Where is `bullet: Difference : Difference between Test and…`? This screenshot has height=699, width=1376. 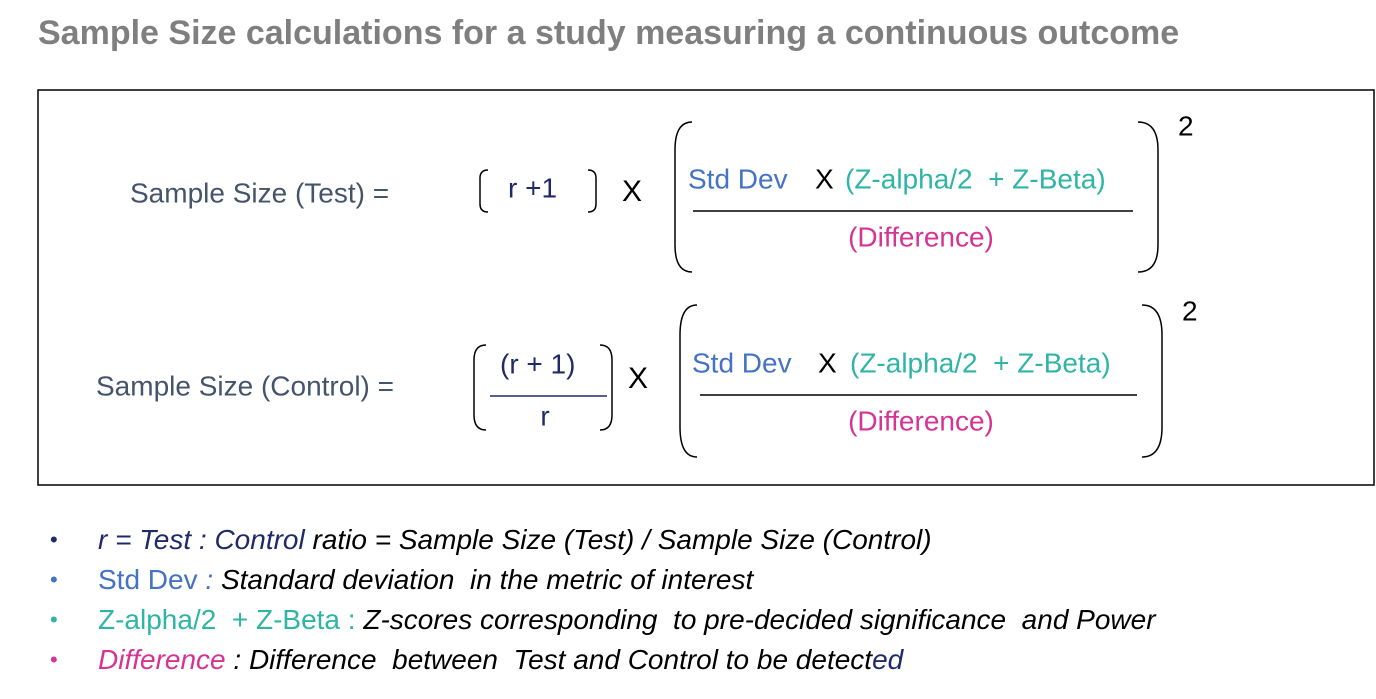 bullet: Difference : Difference between Test and… is located at coordinates (603, 660).